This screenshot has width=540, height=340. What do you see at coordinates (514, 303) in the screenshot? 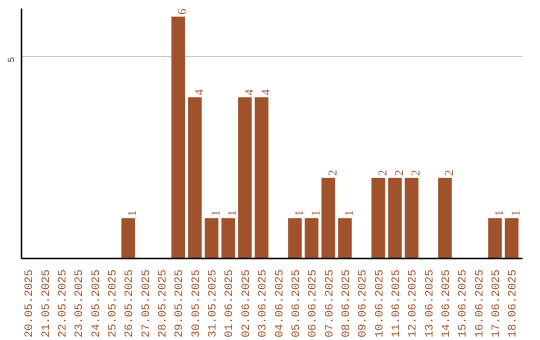
I see `x-tick-label: 18.06.2025` at bounding box center [514, 303].